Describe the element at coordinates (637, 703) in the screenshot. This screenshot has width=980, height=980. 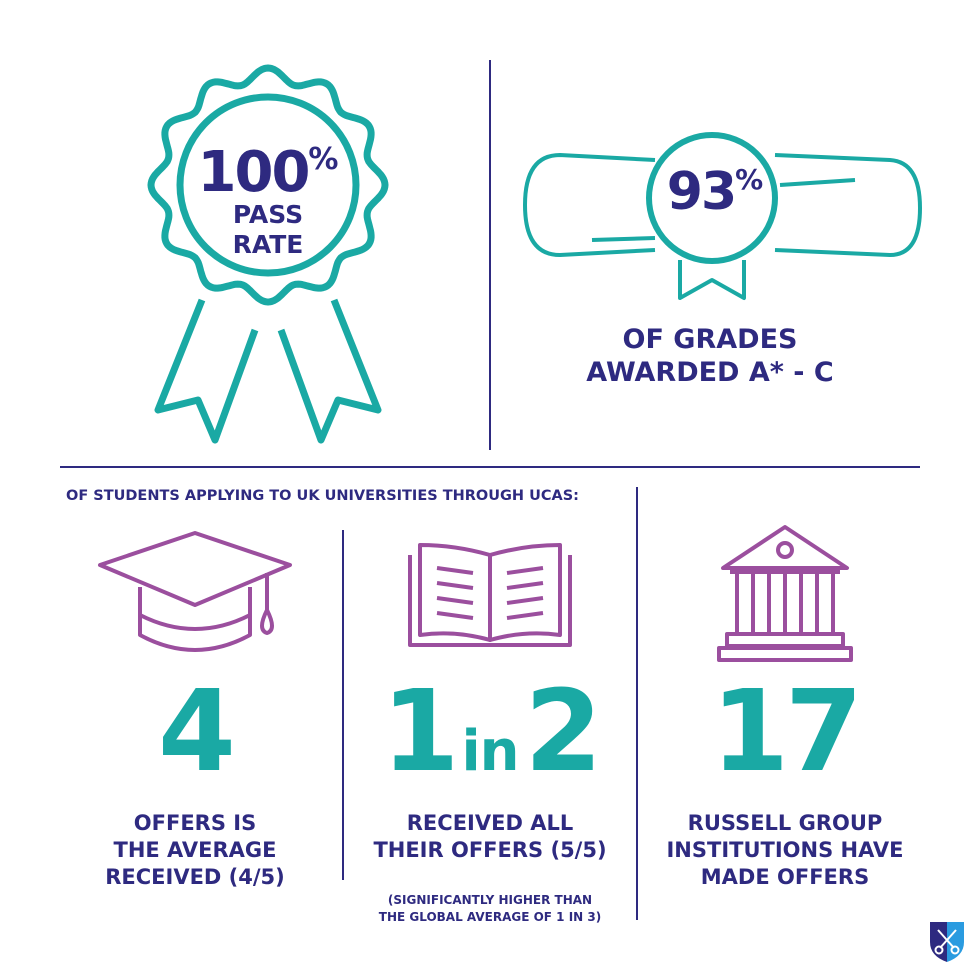
I see `divider-vertical-right` at that location.